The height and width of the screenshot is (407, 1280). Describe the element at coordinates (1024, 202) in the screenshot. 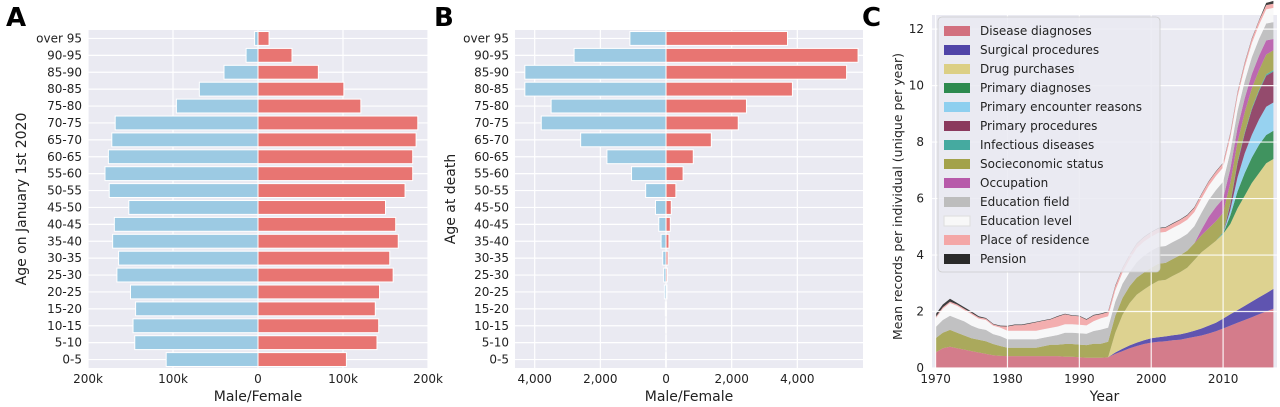

I see `legend-label: Education field` at that location.